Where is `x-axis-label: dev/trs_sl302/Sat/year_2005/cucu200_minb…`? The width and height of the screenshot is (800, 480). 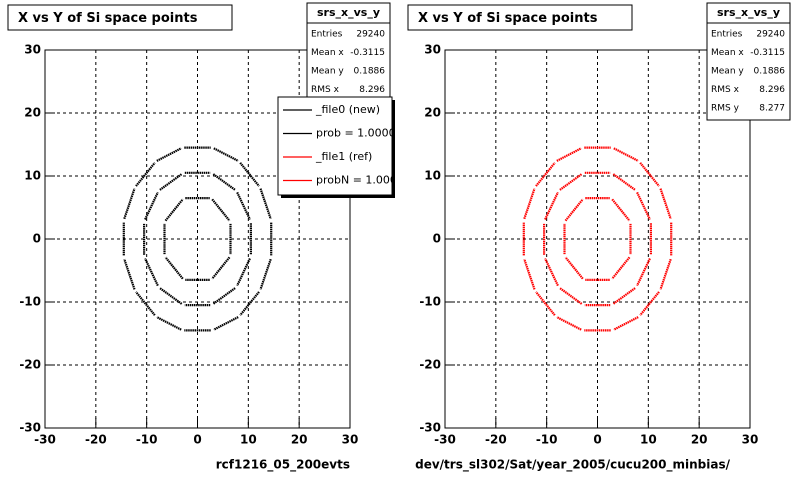 x-axis-label: dev/trs_sl302/Sat/year_2005/cucu200_minb… is located at coordinates (573, 465).